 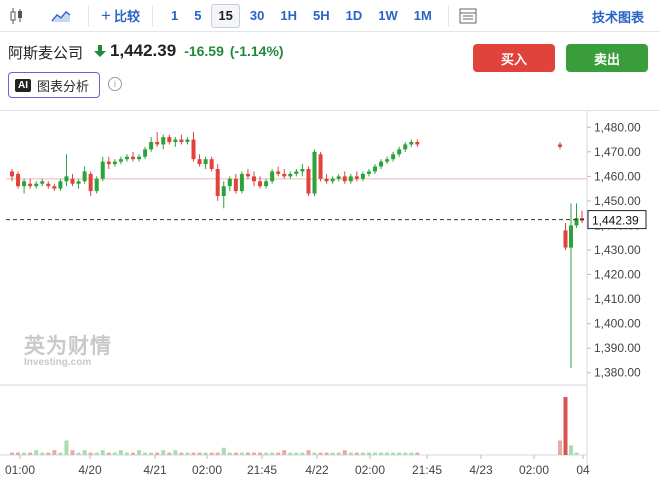 What do you see at coordinates (198, 15) in the screenshot?
I see `interval-5: 5` at bounding box center [198, 15].